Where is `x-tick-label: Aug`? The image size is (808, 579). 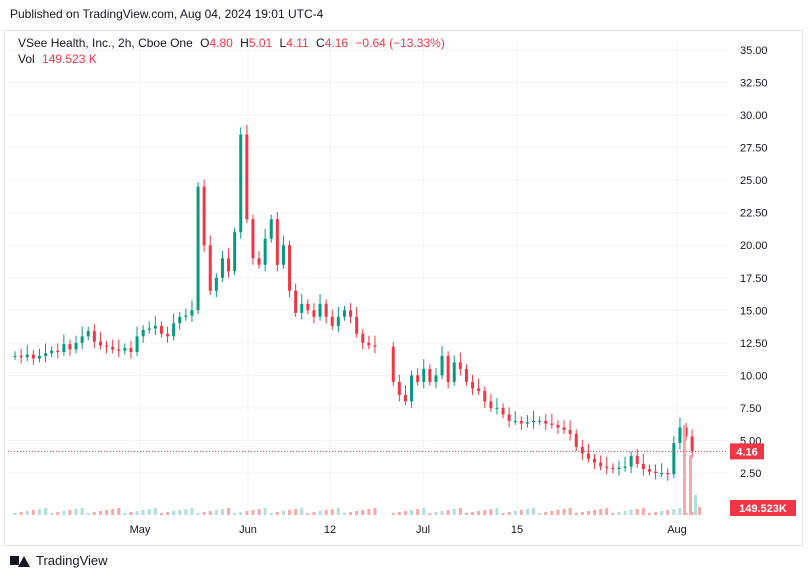
x-tick-label: Aug is located at coordinates (677, 530).